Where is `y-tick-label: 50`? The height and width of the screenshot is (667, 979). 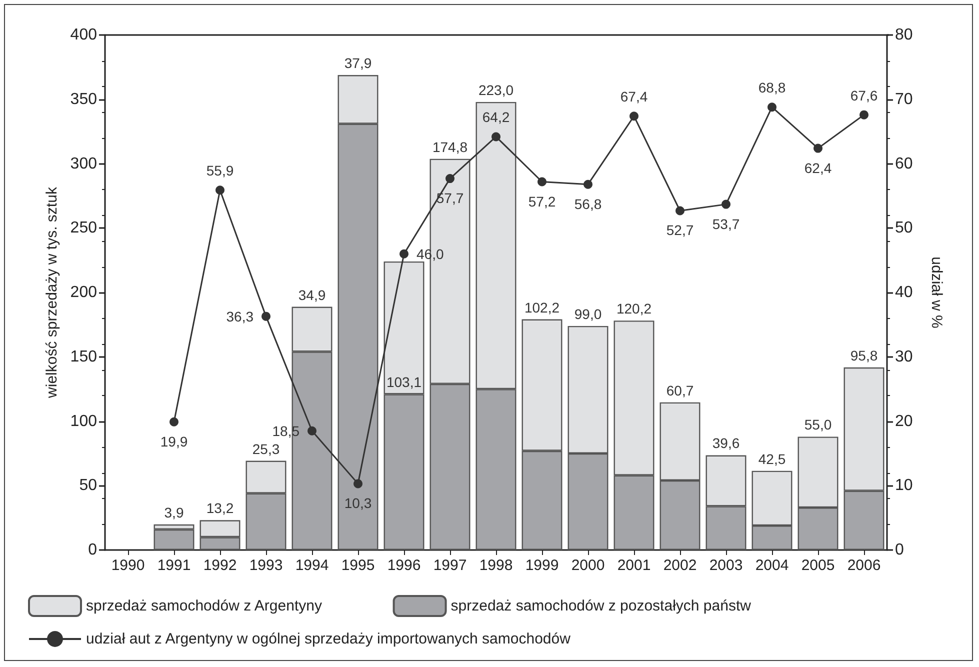 y-tick-label: 50 is located at coordinates (88, 485).